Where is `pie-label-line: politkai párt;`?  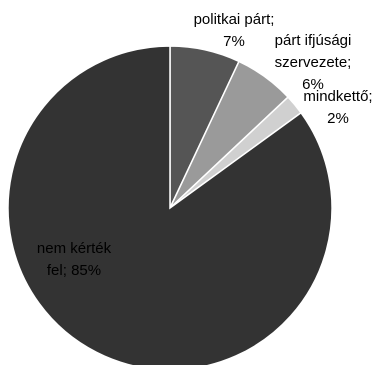 pie-label-line: politkai párt; is located at coordinates (234, 19).